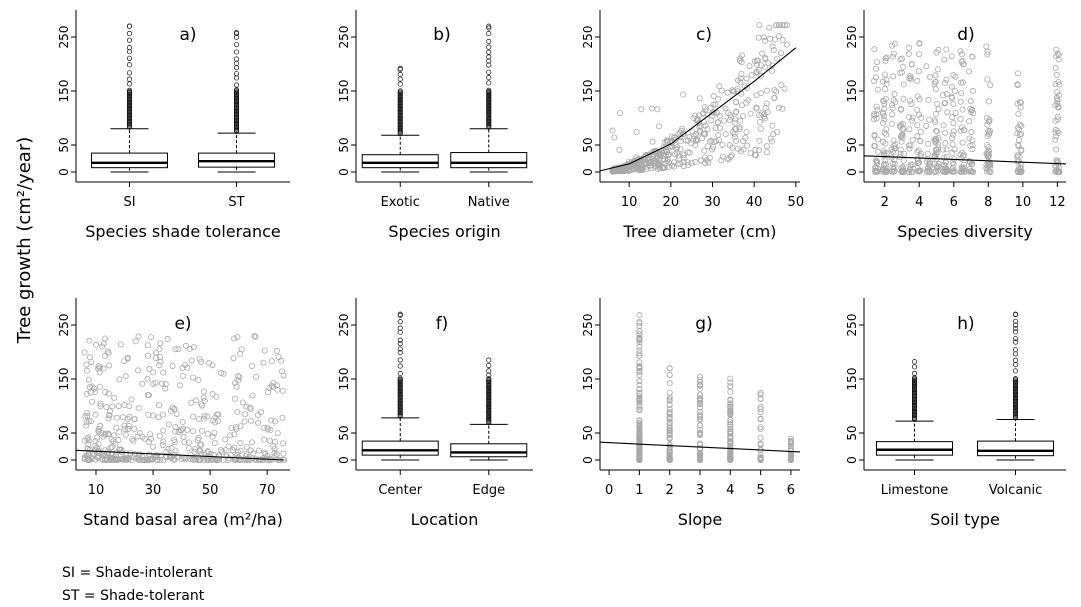 The image size is (1081, 607). What do you see at coordinates (965, 519) in the screenshot?
I see `x-axis-label: Soil type` at bounding box center [965, 519].